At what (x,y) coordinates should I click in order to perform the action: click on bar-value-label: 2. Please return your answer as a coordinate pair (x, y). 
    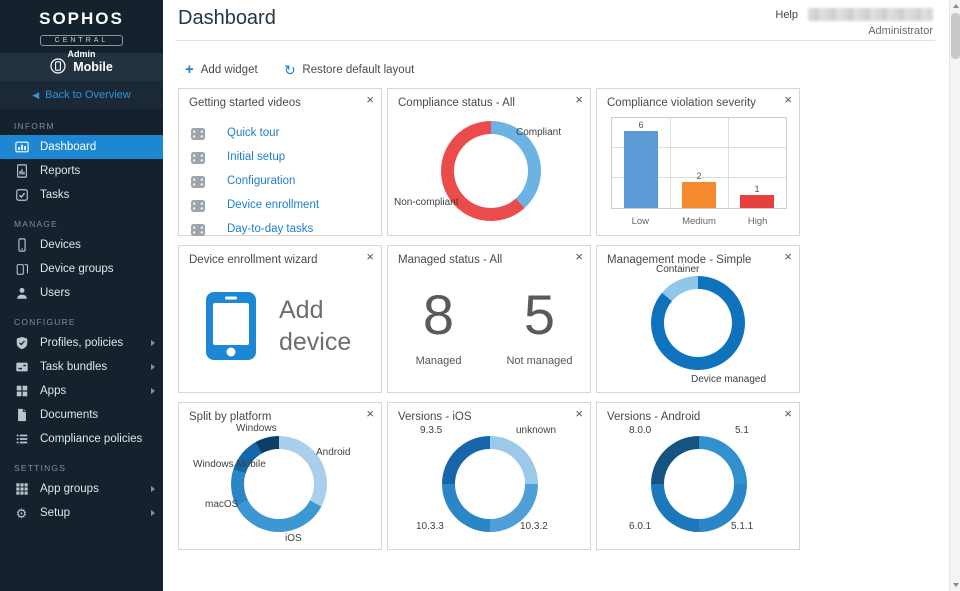
    Looking at the image, I should click on (699, 176).